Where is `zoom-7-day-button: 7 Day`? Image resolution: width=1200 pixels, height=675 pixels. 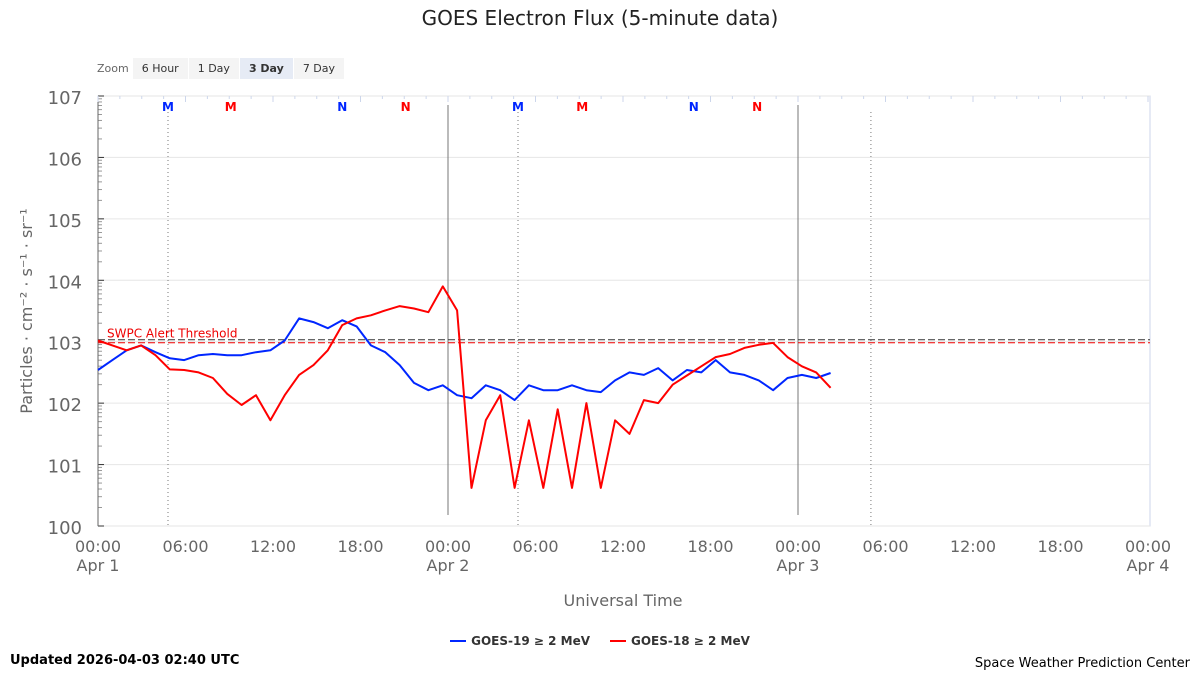 zoom-7-day-button: 7 Day is located at coordinates (319, 68).